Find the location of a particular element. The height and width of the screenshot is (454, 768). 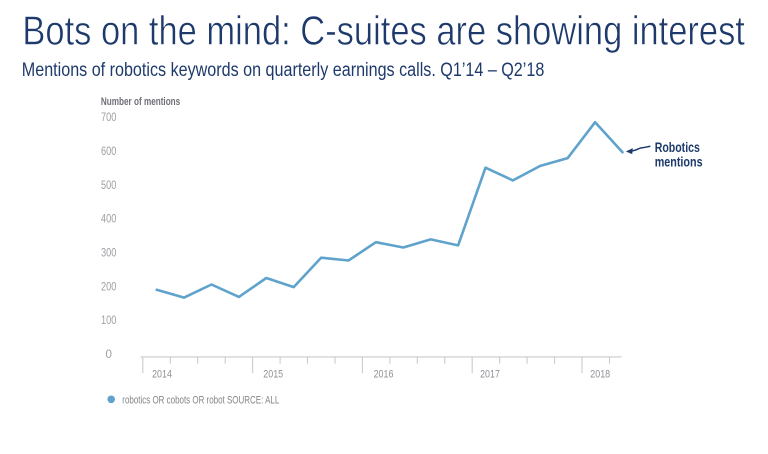

svg-text: 200 is located at coordinates (108, 286).